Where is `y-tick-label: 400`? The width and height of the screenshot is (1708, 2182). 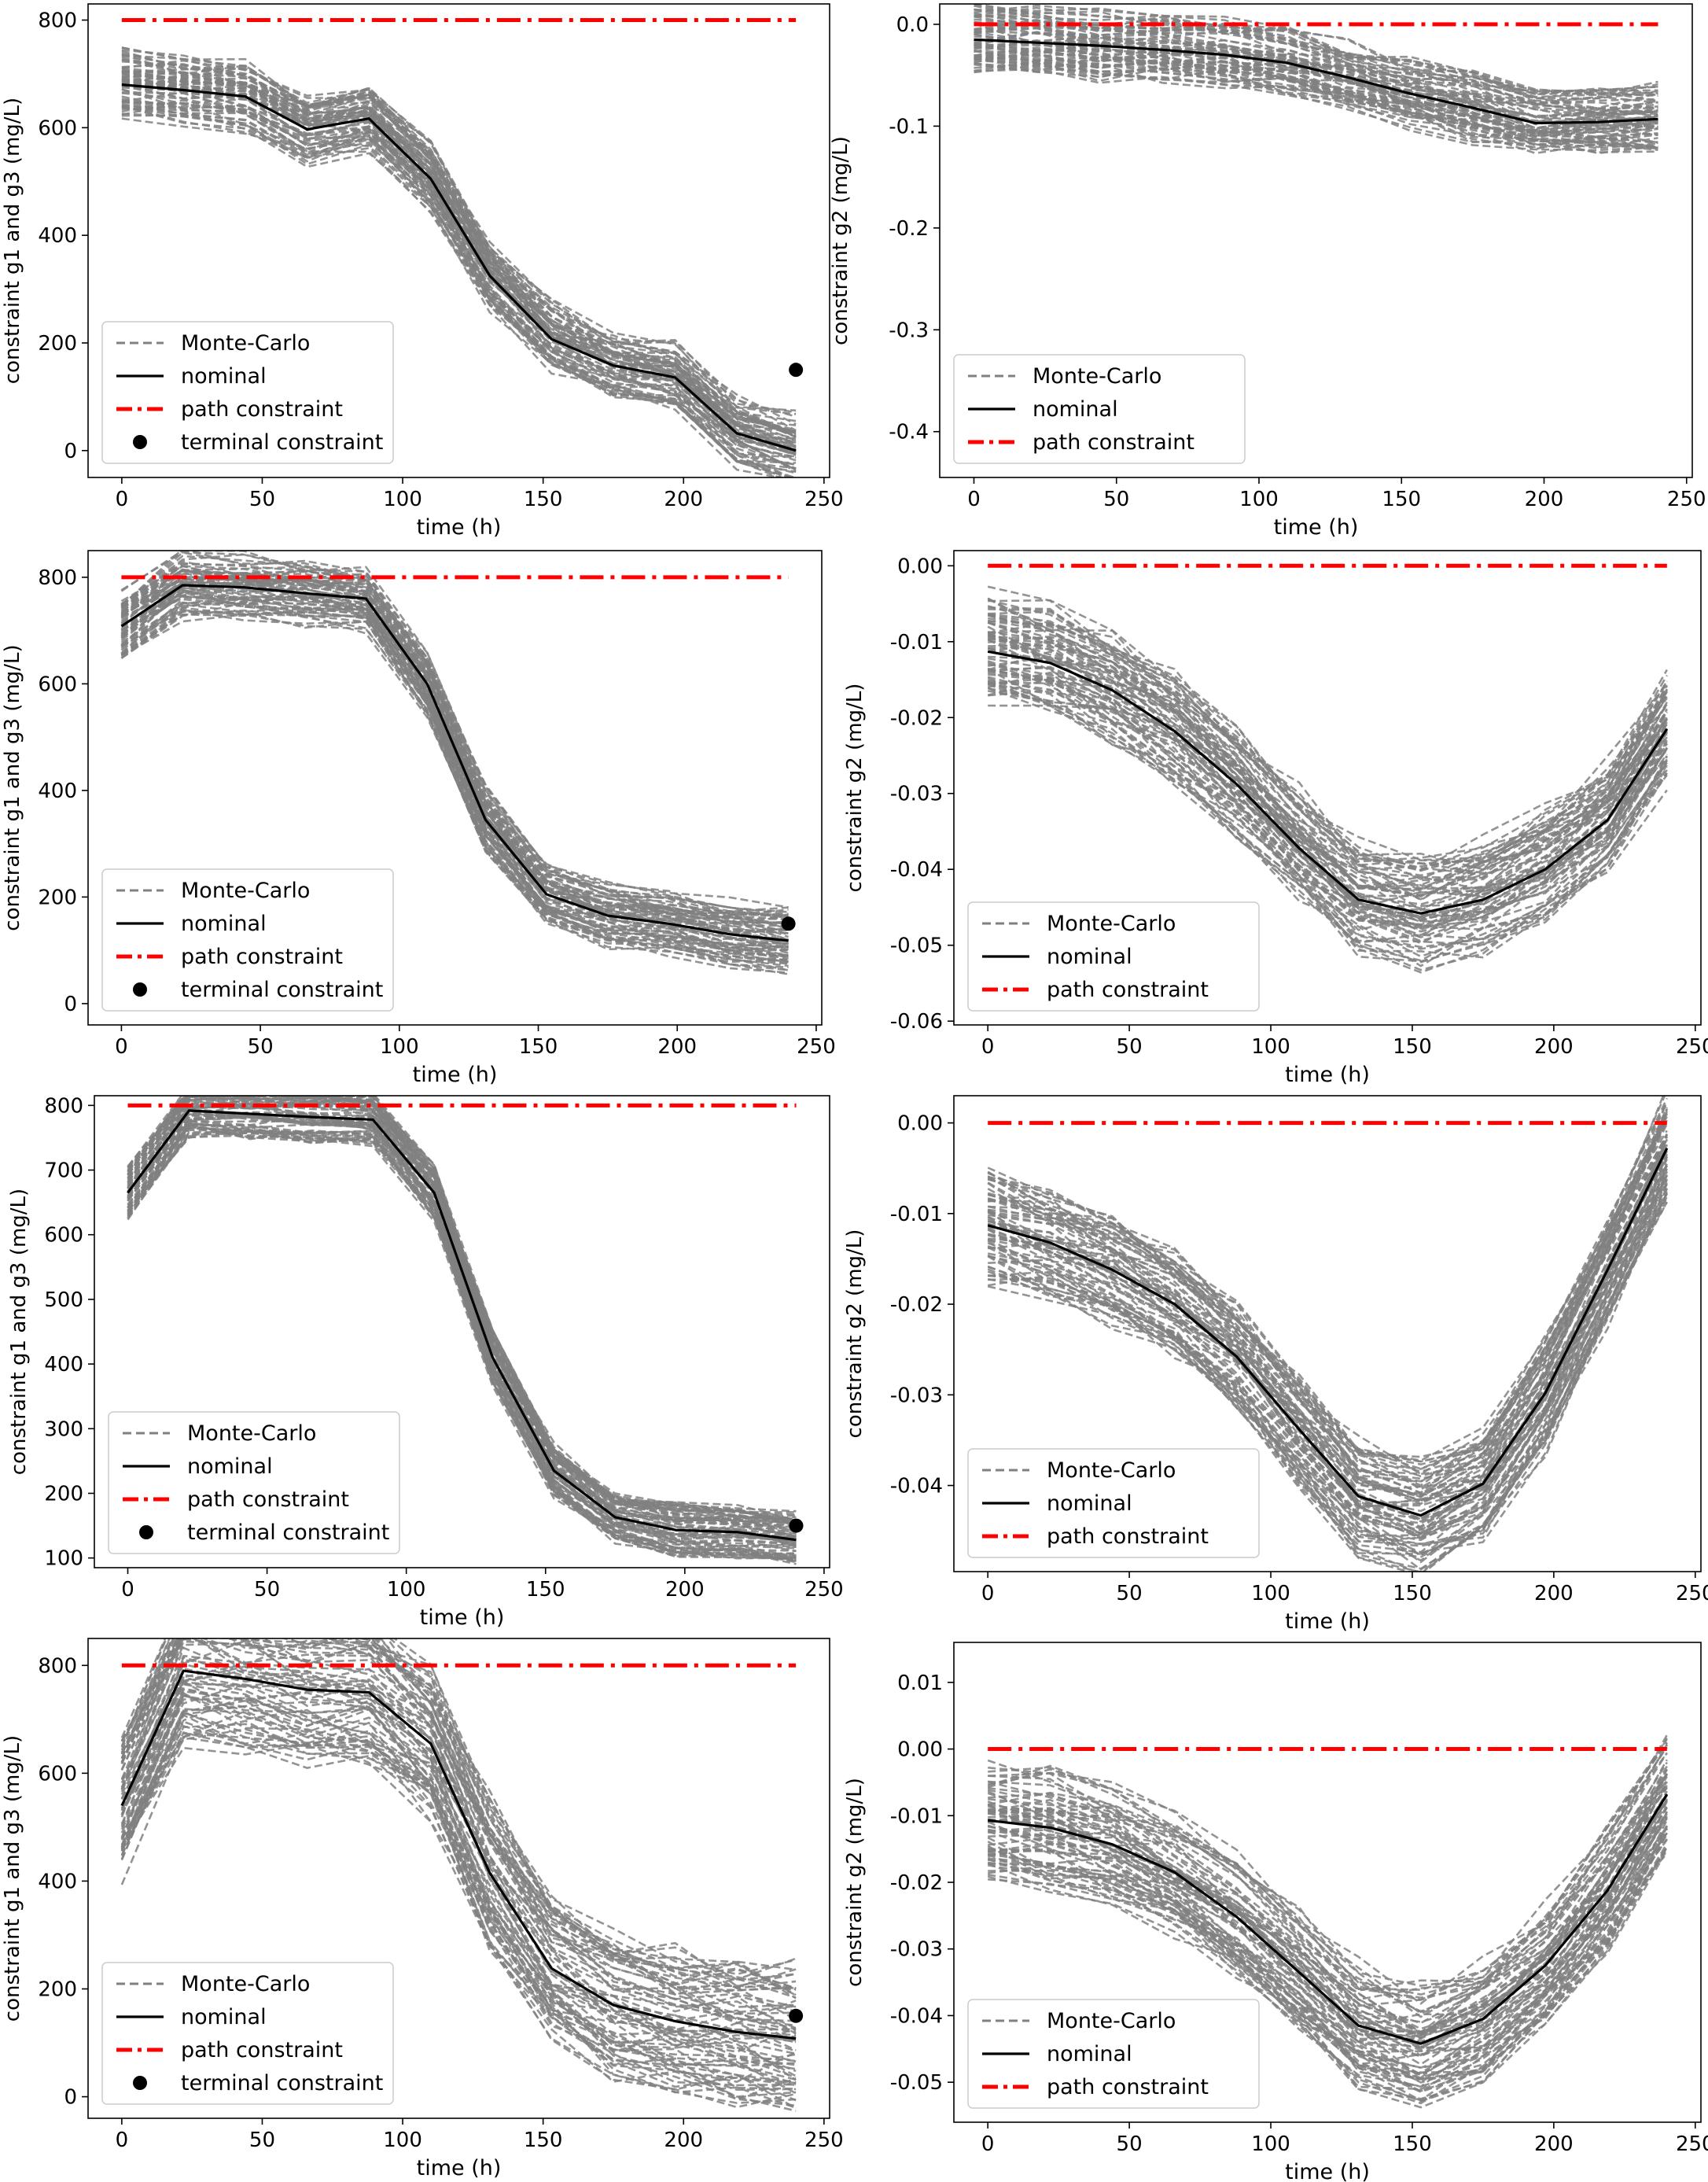
y-tick-label: 400 is located at coordinates (57, 1881).